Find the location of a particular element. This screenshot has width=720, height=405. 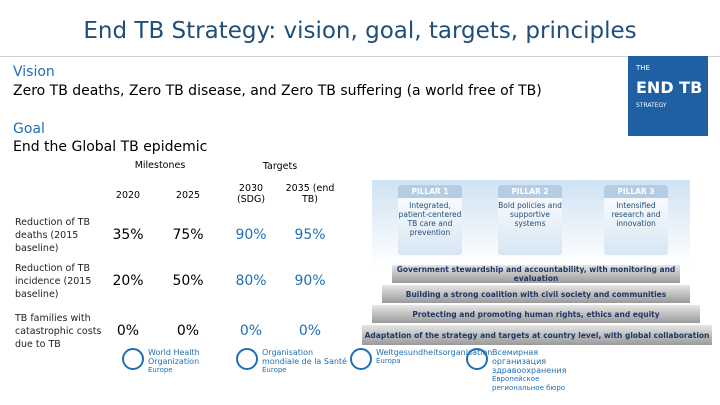

cover-text: THE is located at coordinates (643, 68).